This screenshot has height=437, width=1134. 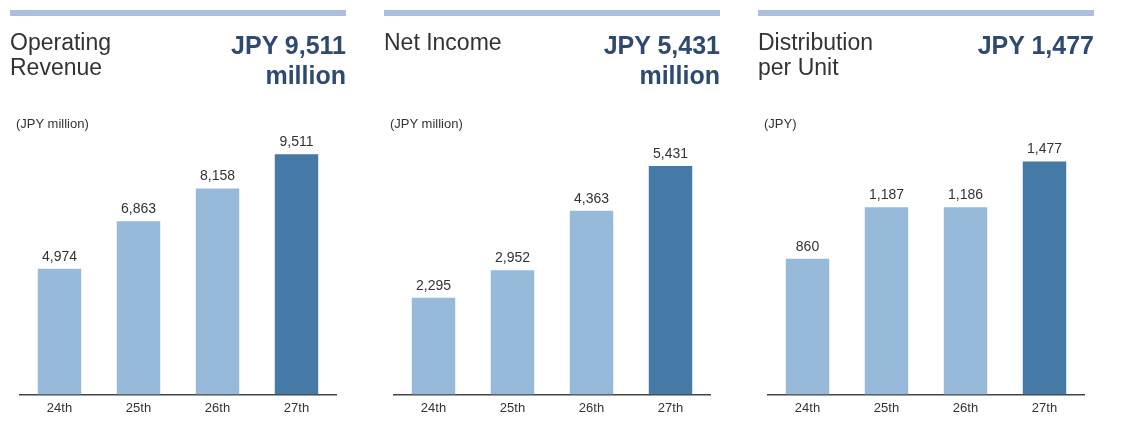 I want to click on chart-subtitle: JPY 1,477, so click(x=1035, y=45).